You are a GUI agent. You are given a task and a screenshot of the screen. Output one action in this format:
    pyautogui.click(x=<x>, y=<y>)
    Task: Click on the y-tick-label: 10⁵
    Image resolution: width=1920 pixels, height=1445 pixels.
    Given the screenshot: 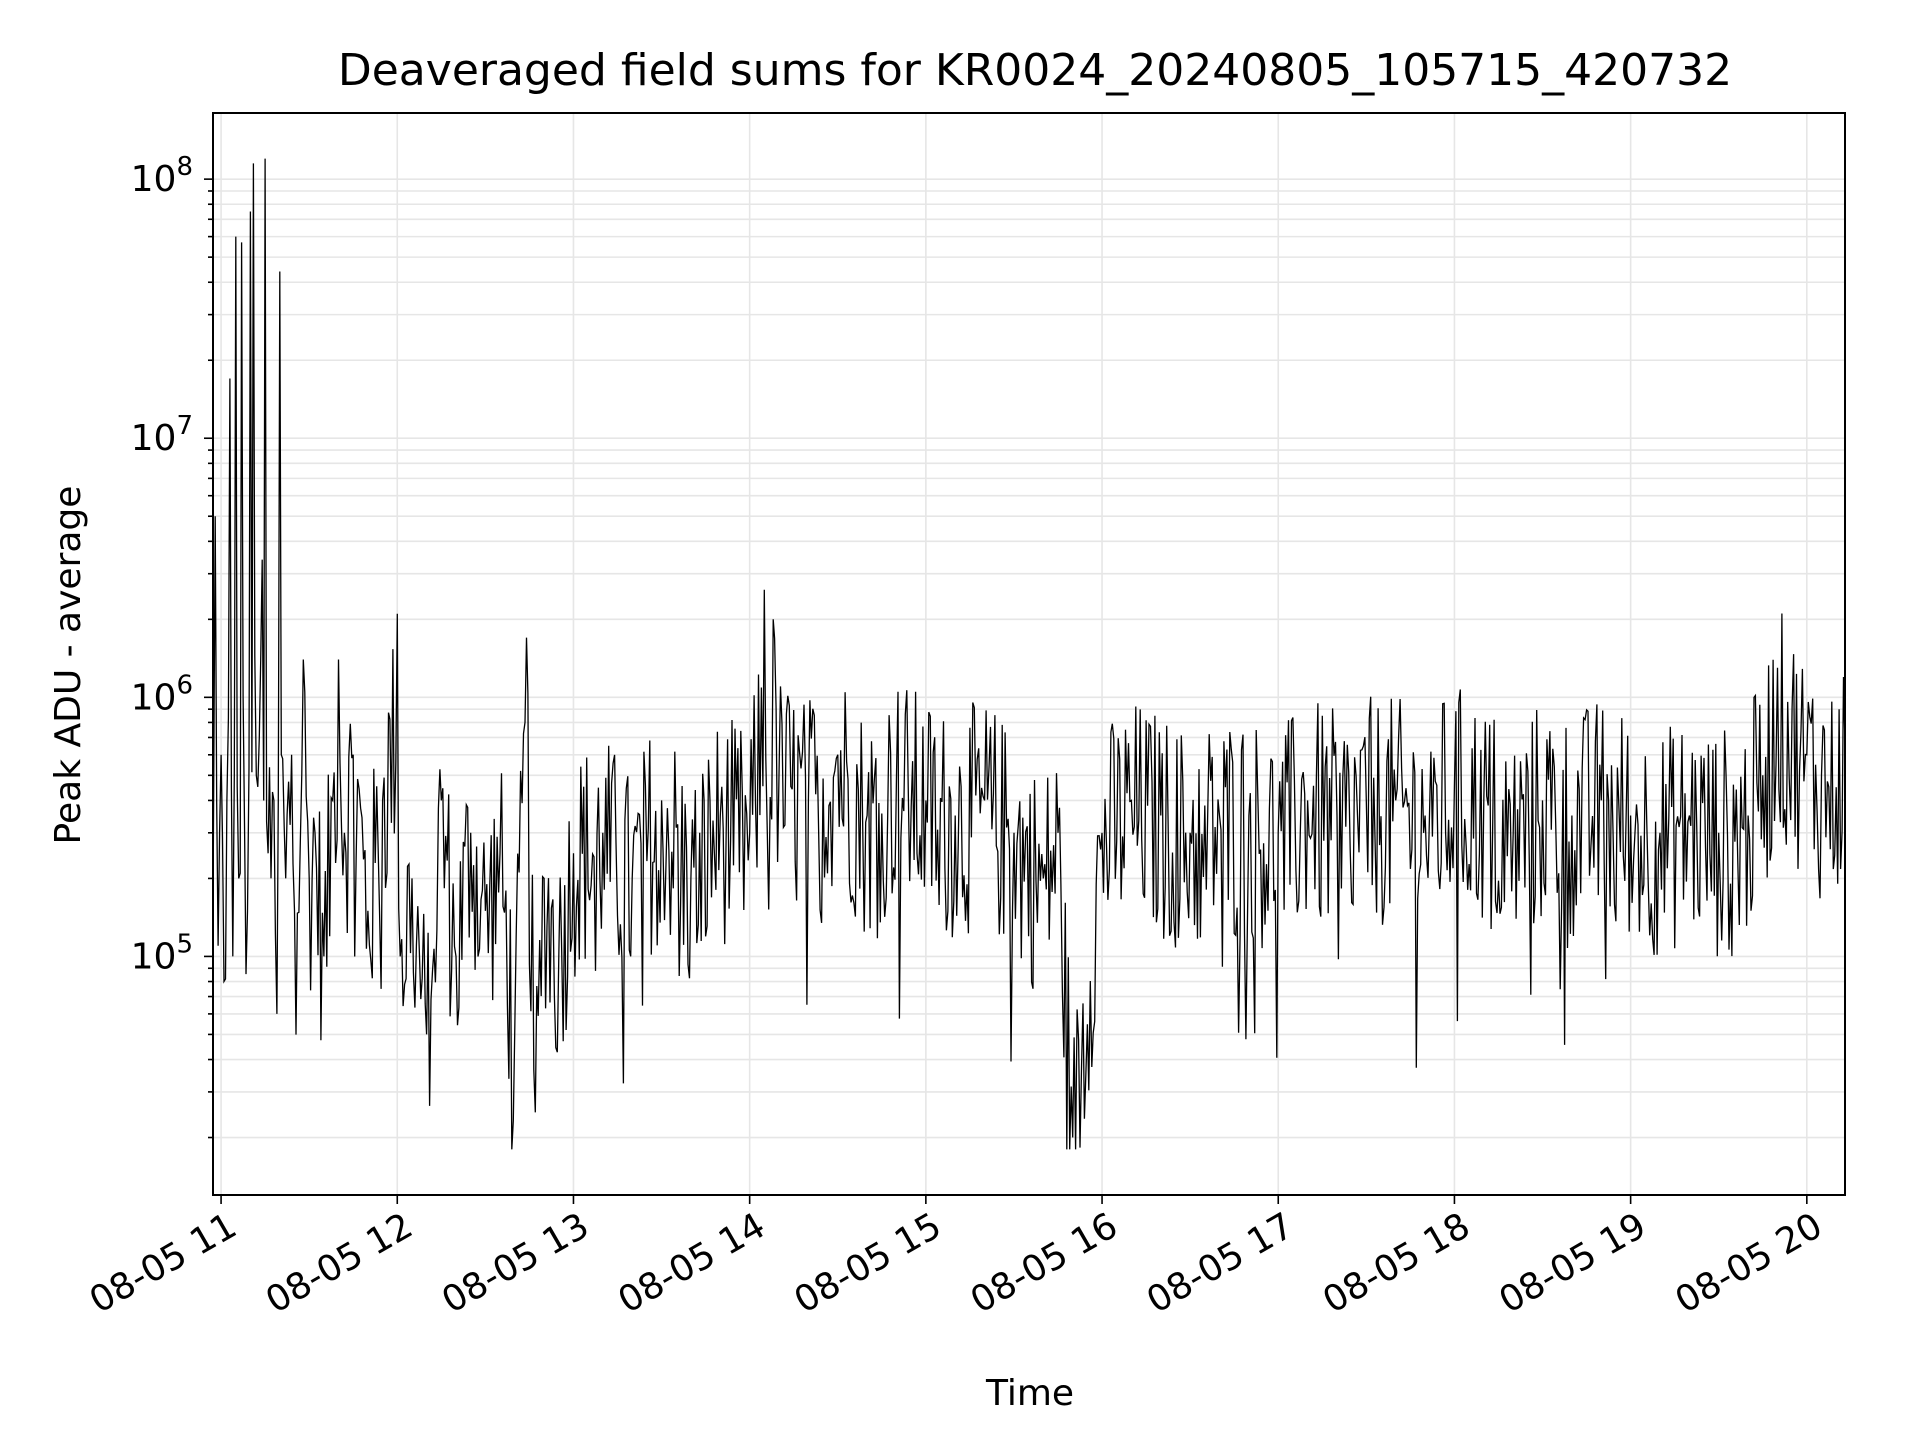 What is the action you would take?
    pyautogui.click(x=162, y=953)
    